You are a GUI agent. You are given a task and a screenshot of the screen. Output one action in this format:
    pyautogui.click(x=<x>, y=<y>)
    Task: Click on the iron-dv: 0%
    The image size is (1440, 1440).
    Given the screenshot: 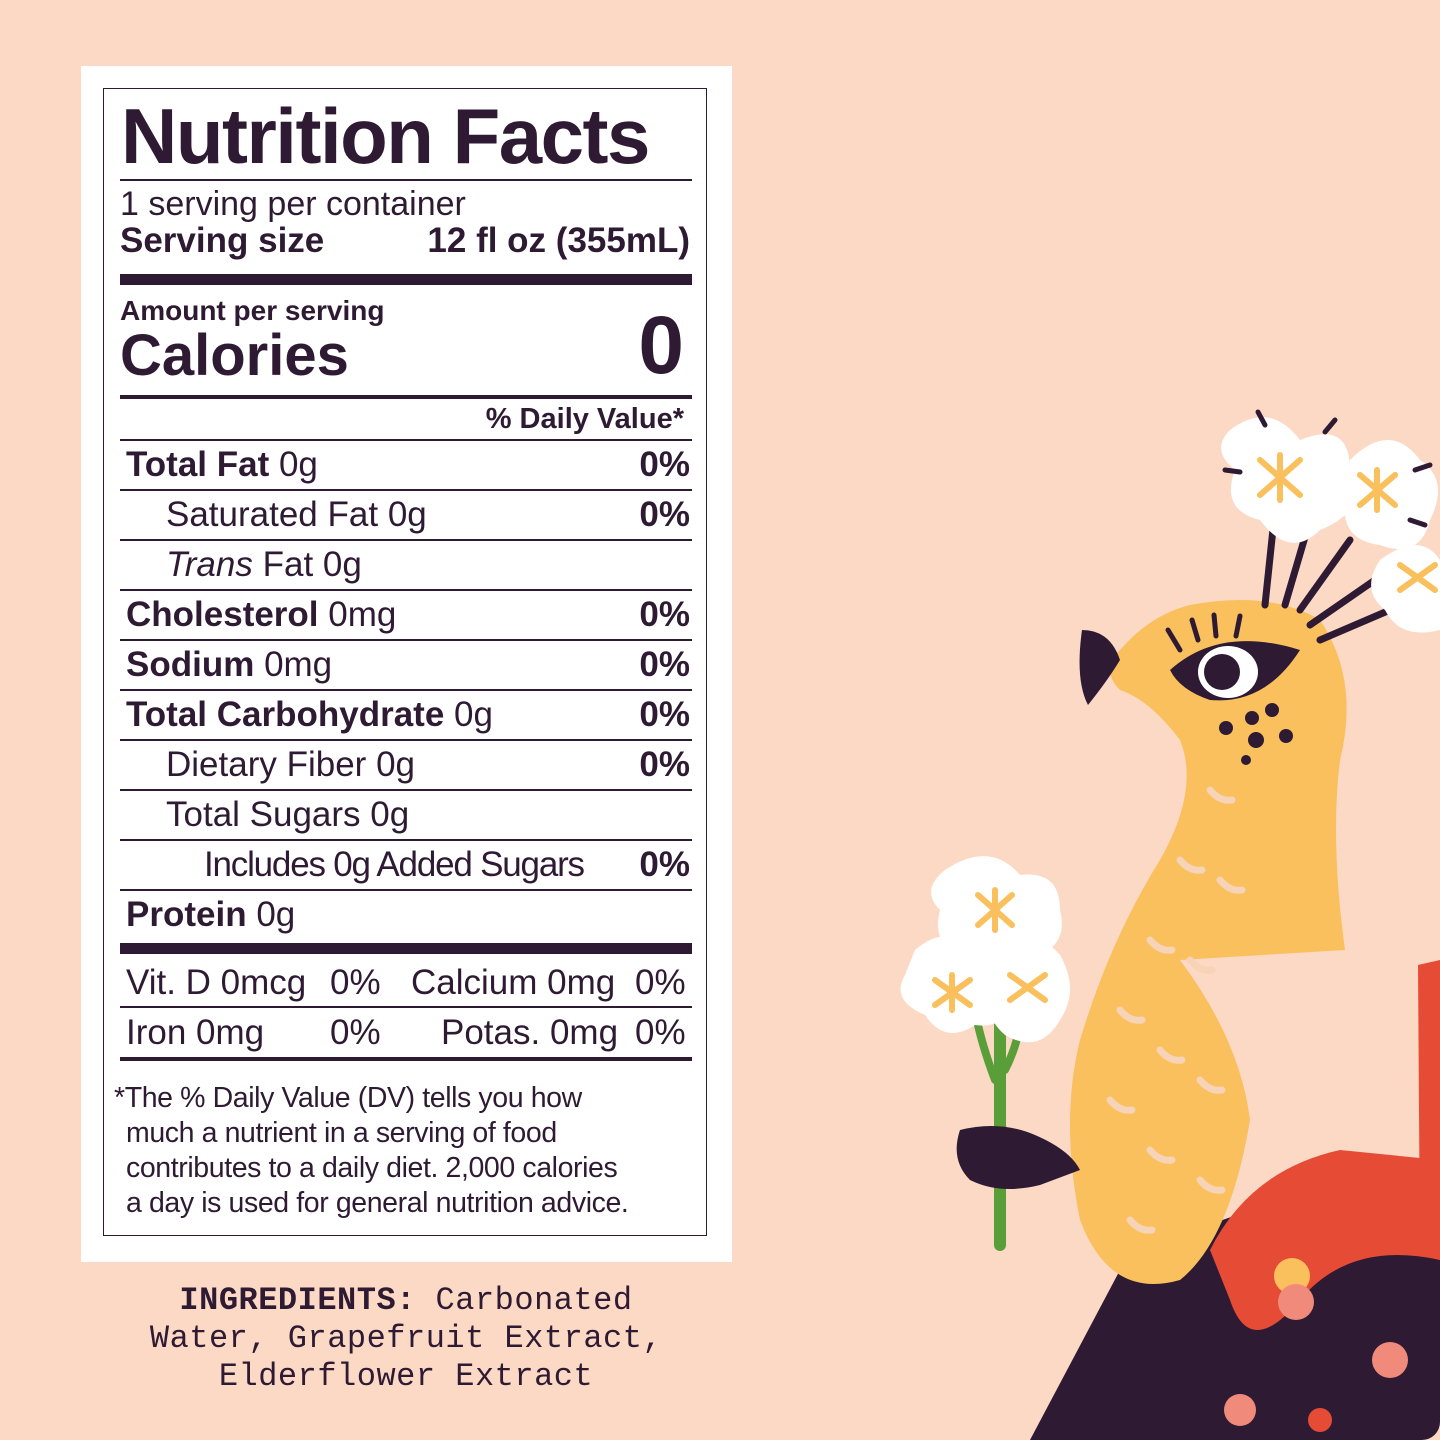 What is the action you would take?
    pyautogui.click(x=355, y=1032)
    